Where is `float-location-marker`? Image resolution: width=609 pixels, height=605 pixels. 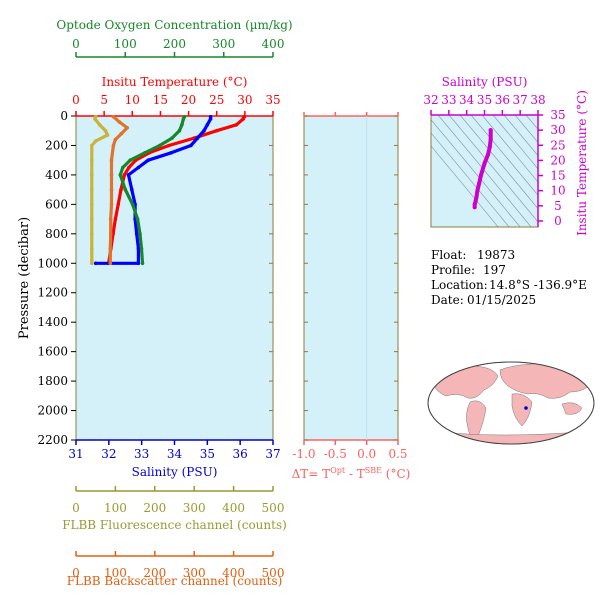
float-location-marker is located at coordinates (526, 408).